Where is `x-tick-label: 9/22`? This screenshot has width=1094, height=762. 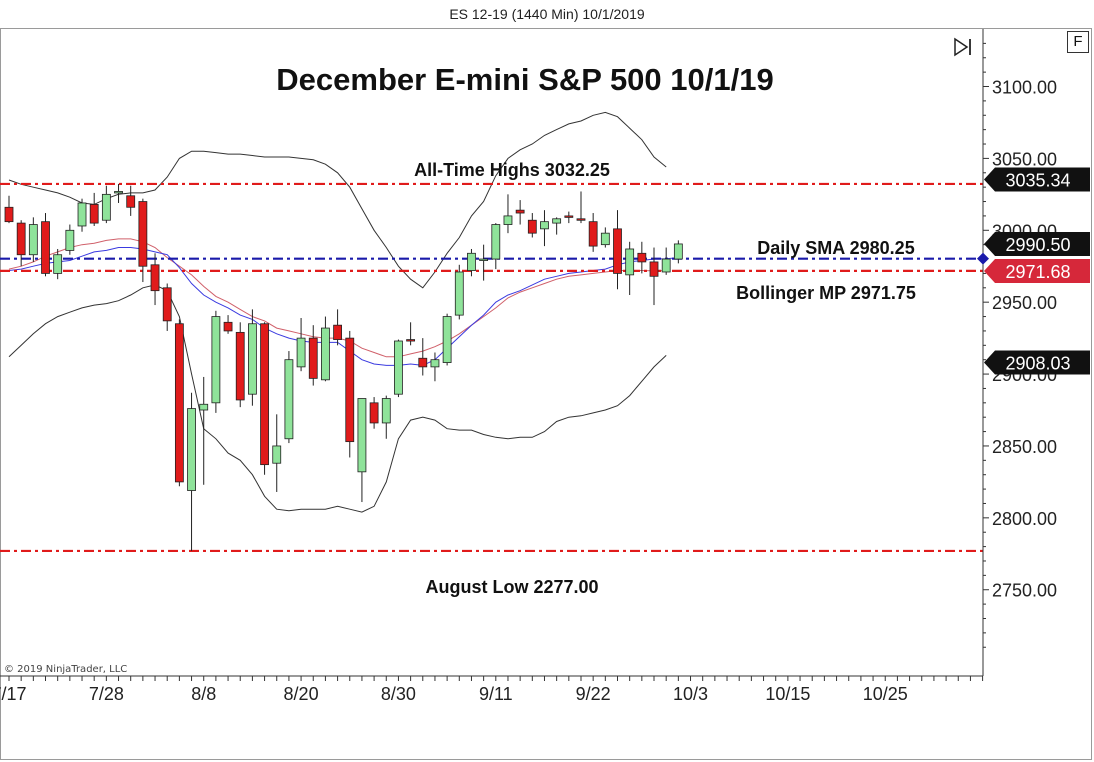
x-tick-label: 9/22 is located at coordinates (593, 694).